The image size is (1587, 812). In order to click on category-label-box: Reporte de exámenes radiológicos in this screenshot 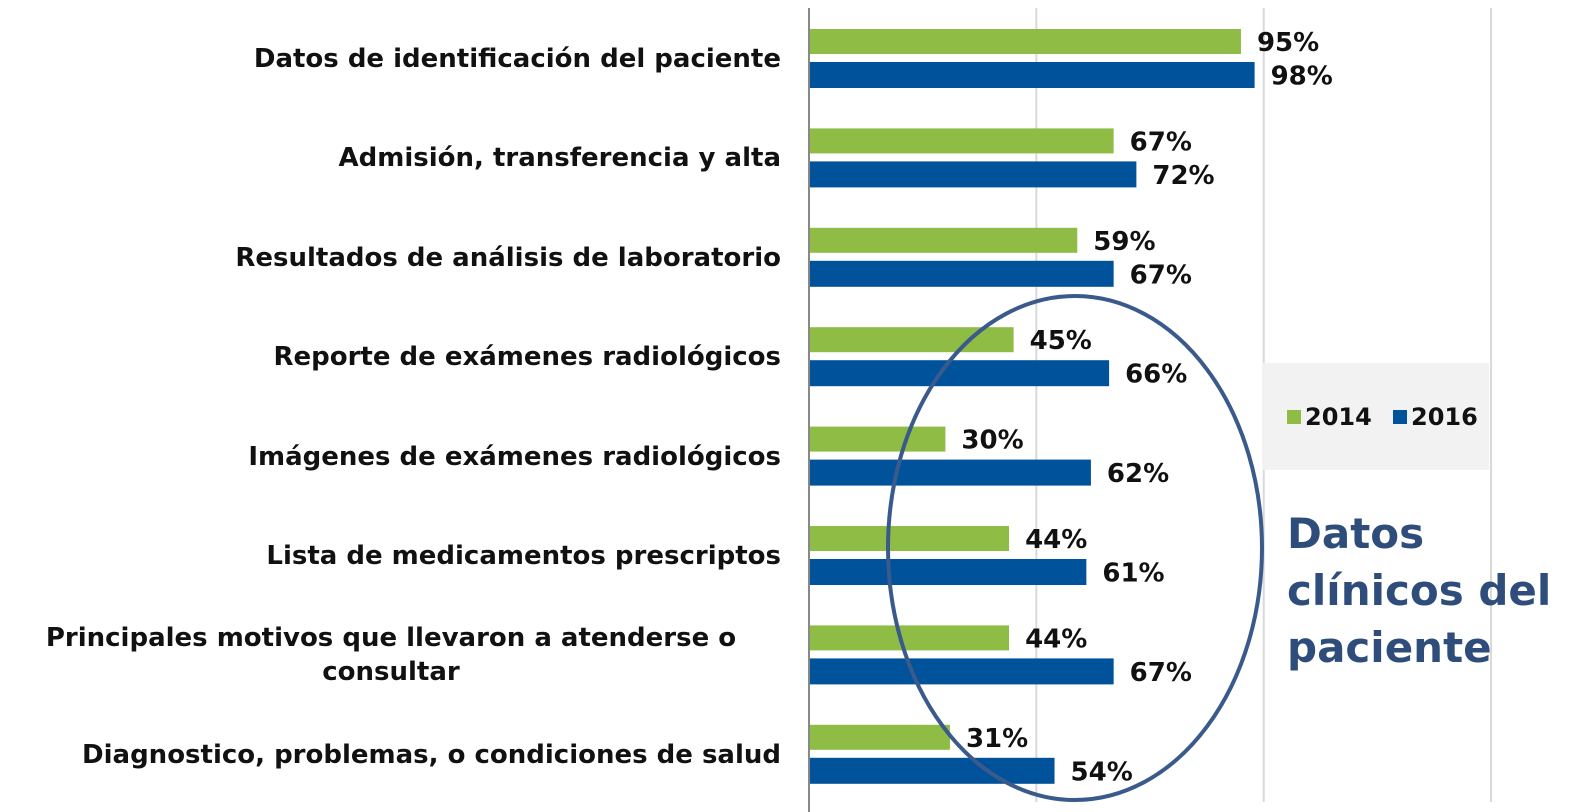, I will do `click(391, 357)`.